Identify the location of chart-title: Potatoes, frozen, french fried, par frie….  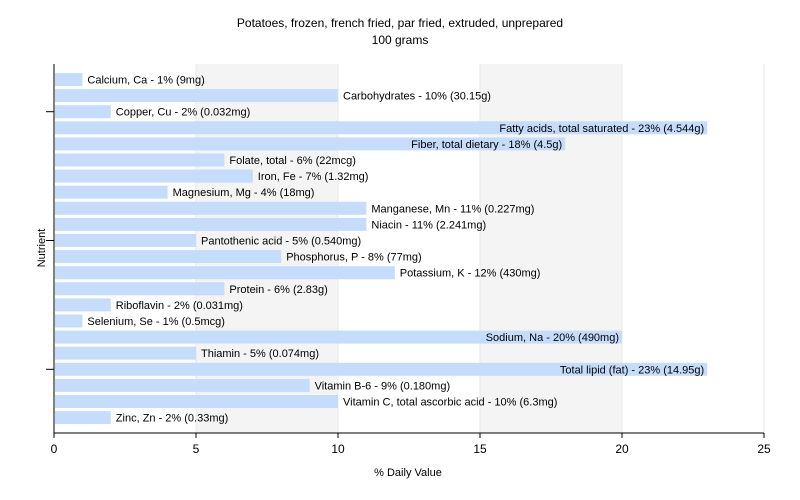
(400, 23).